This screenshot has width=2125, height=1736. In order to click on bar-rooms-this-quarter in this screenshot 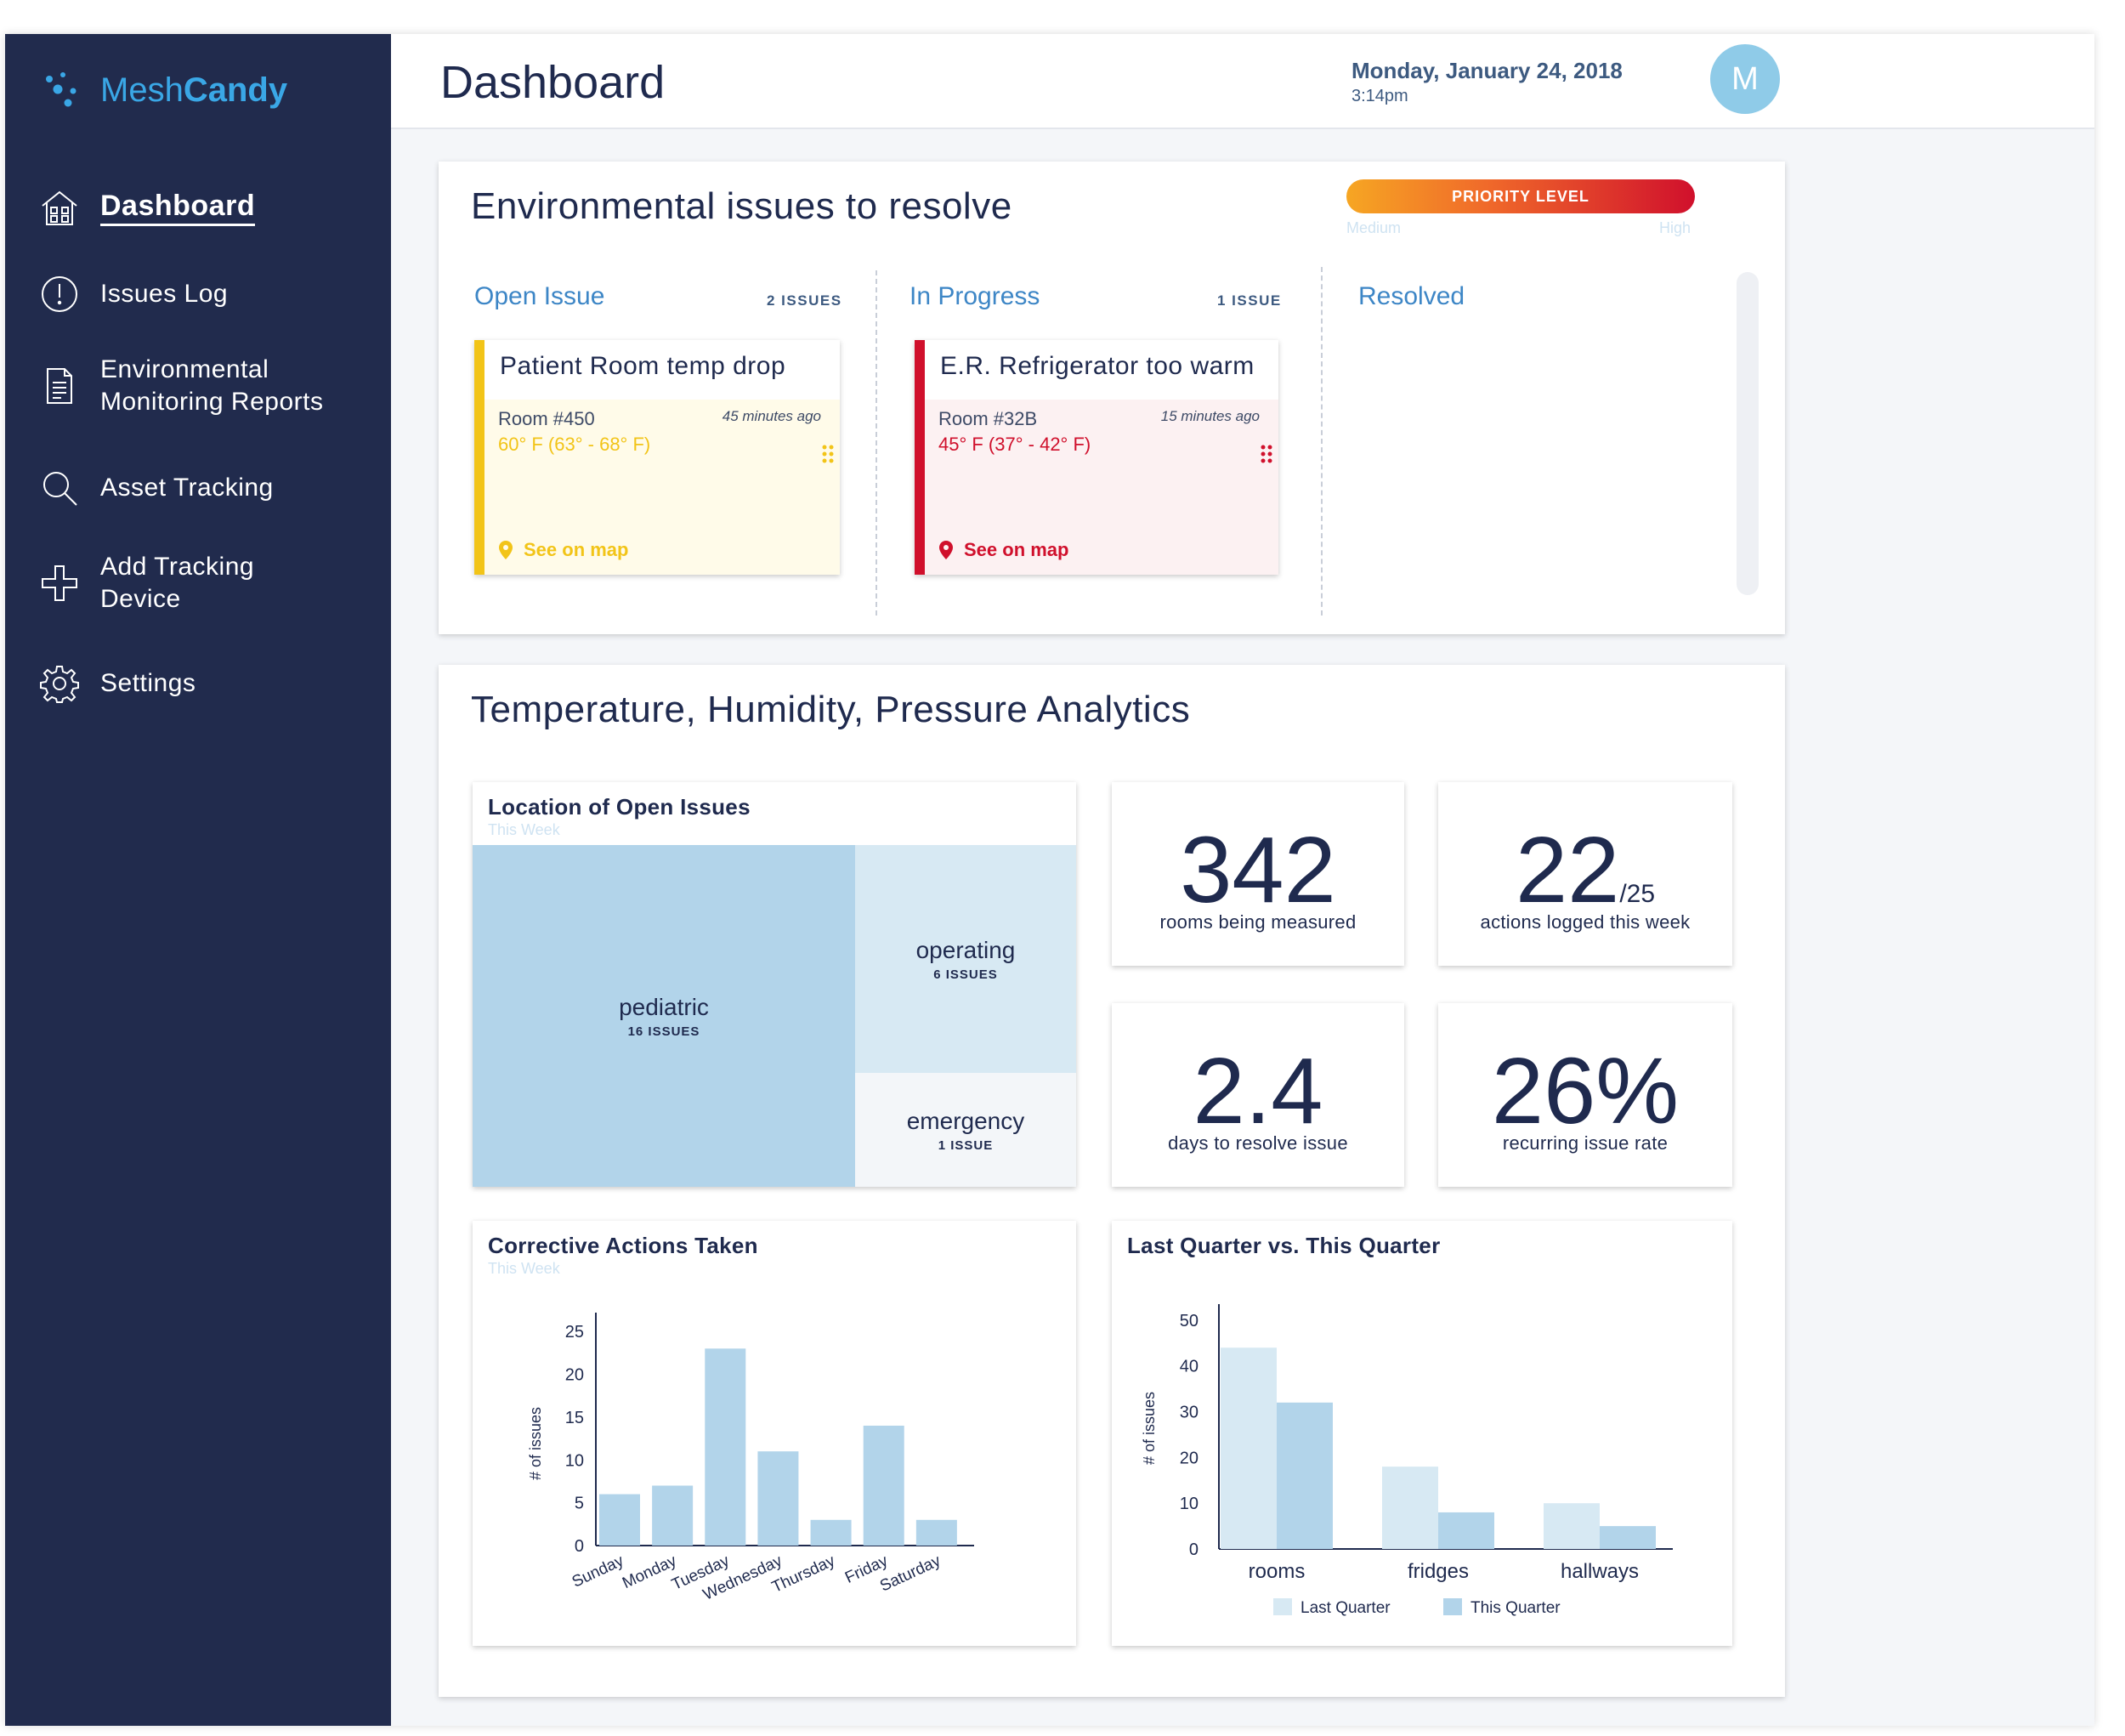, I will do `click(1305, 1476)`.